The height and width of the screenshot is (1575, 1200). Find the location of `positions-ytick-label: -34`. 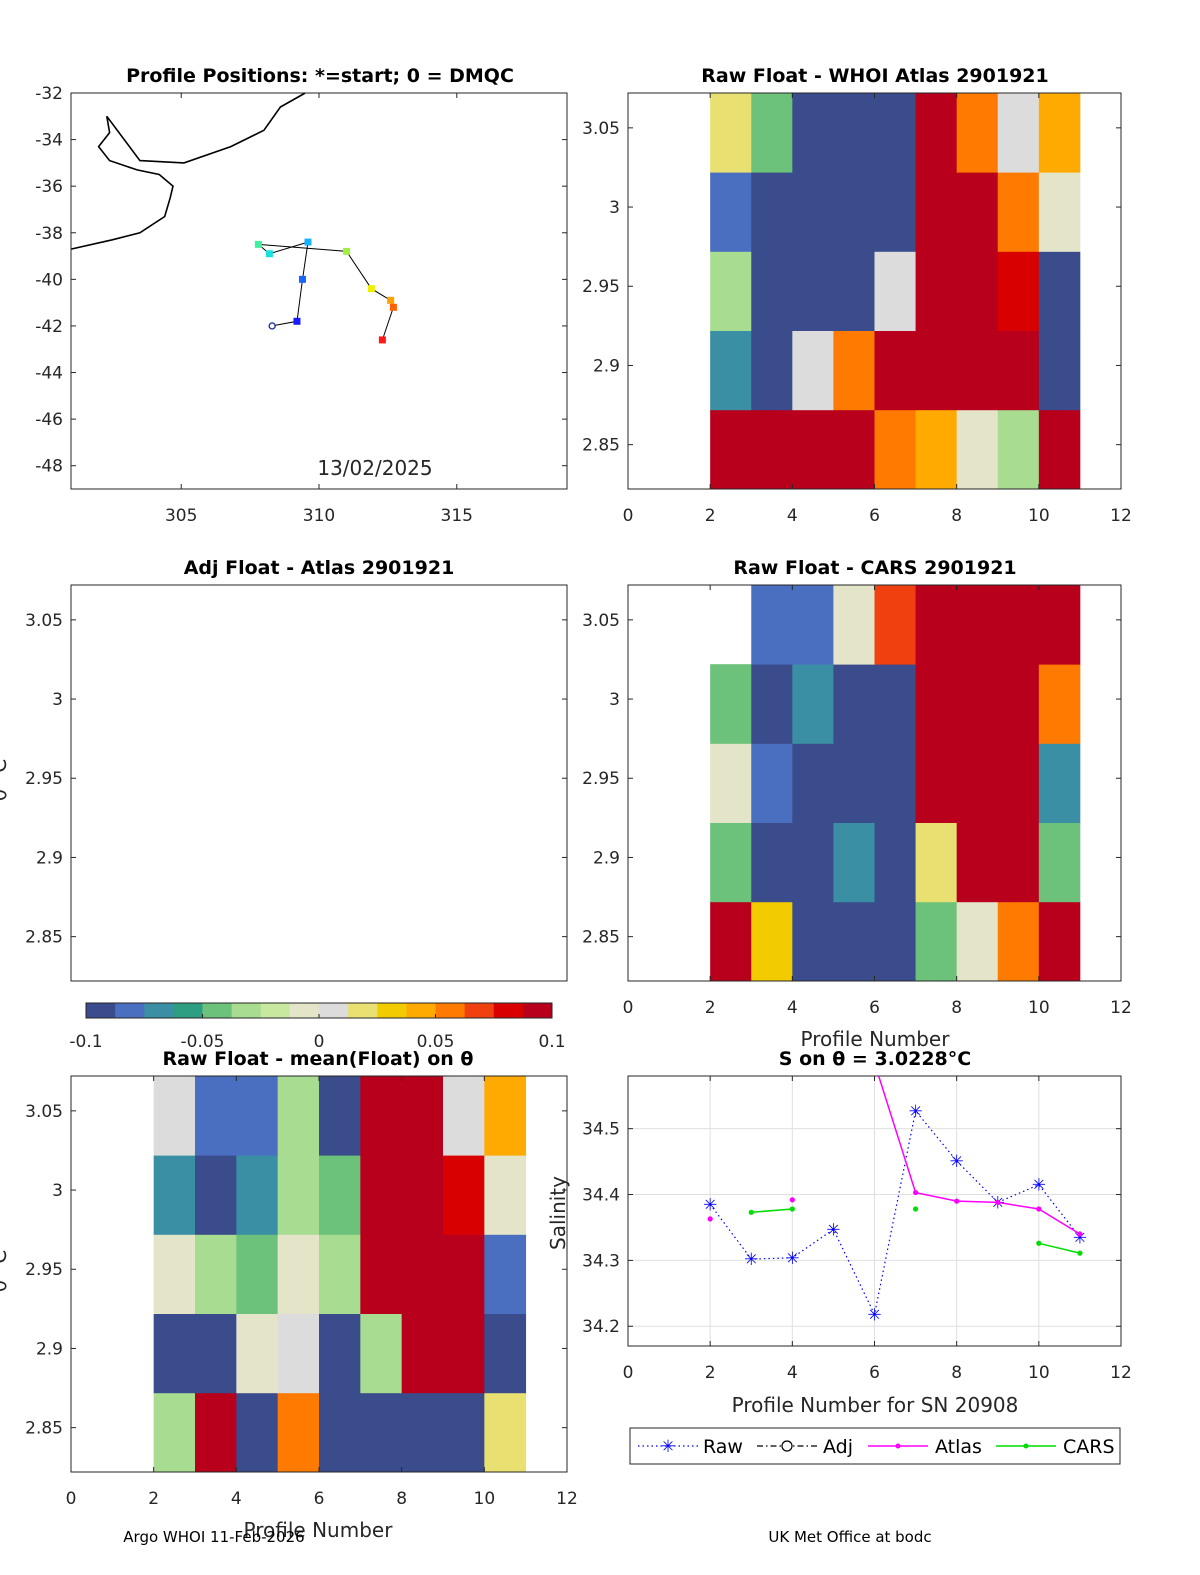

positions-ytick-label: -34 is located at coordinates (49, 141).